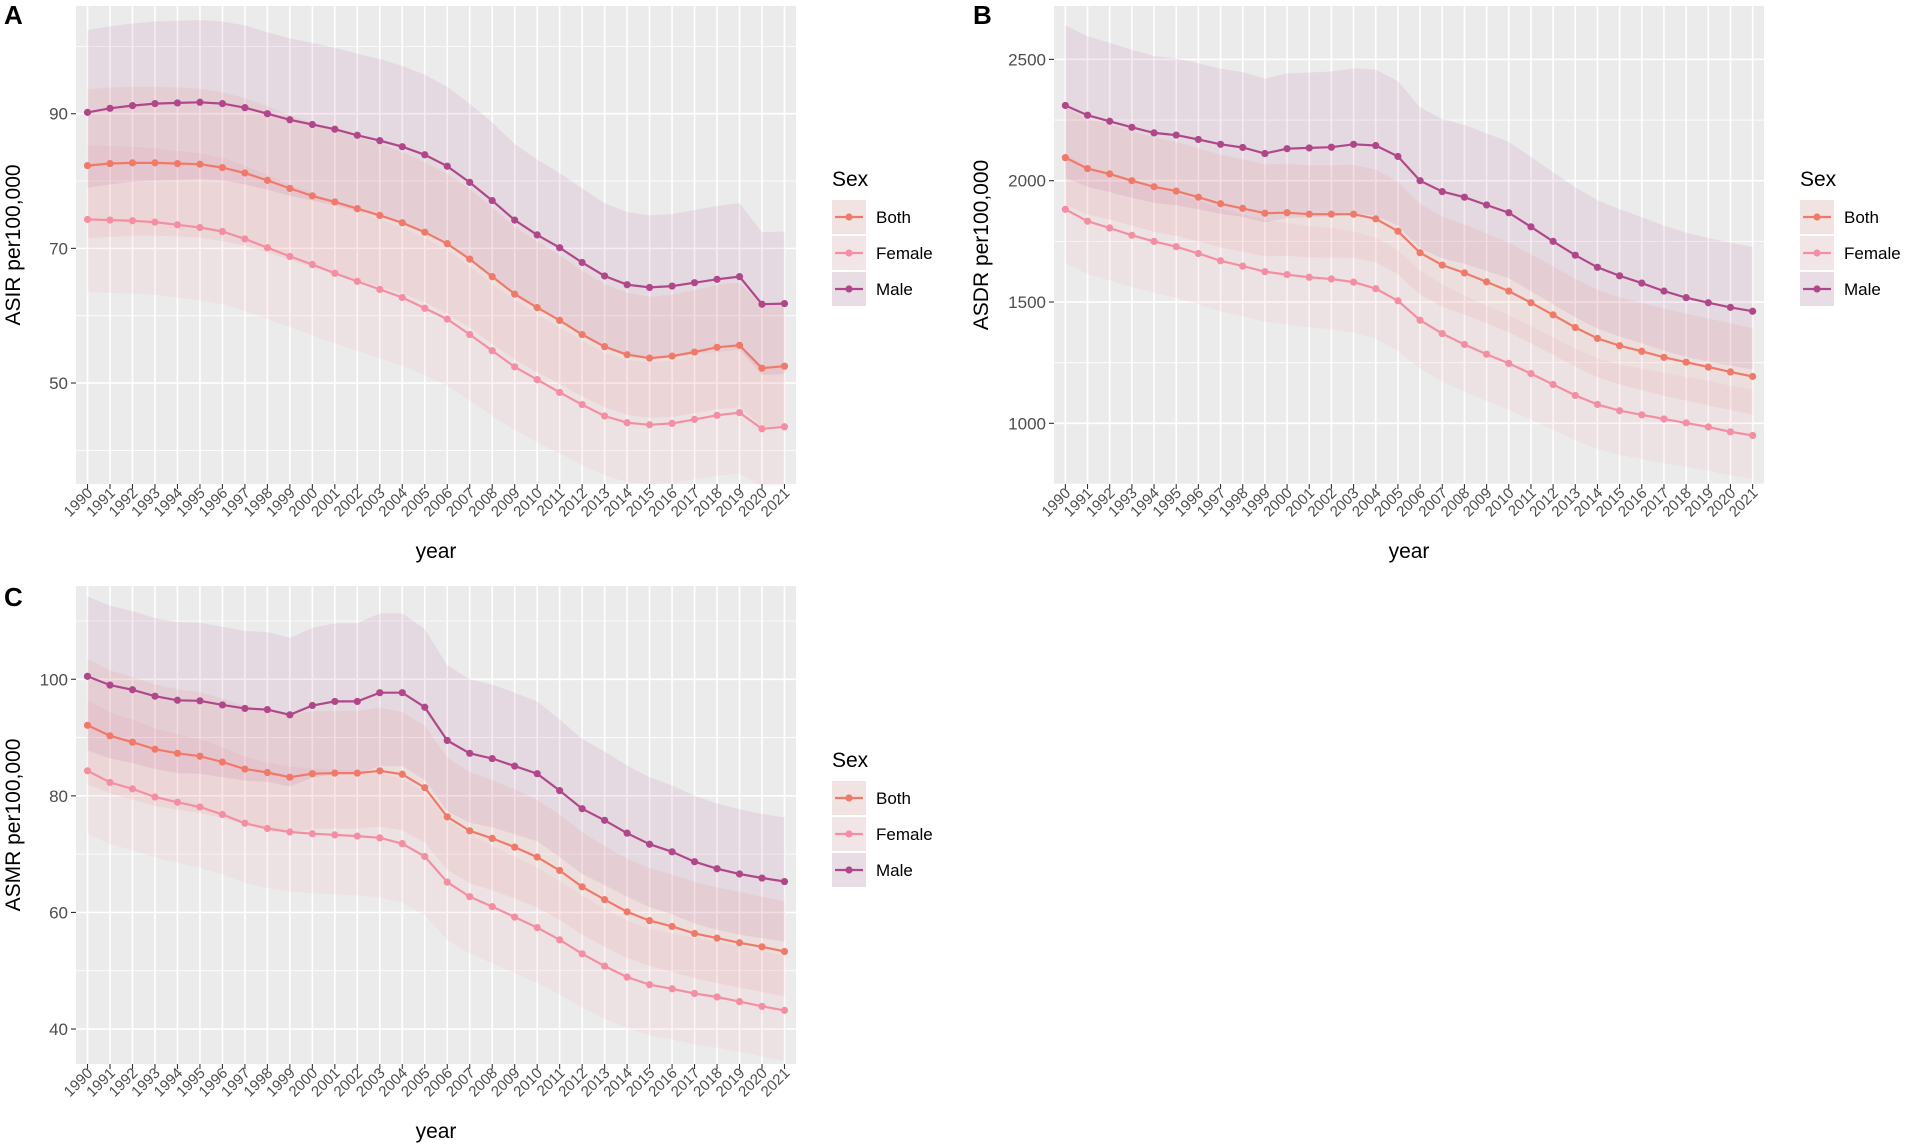 The image size is (1908, 1146). I want to click on y-axis-title: ASDR per100,000, so click(981, 245).